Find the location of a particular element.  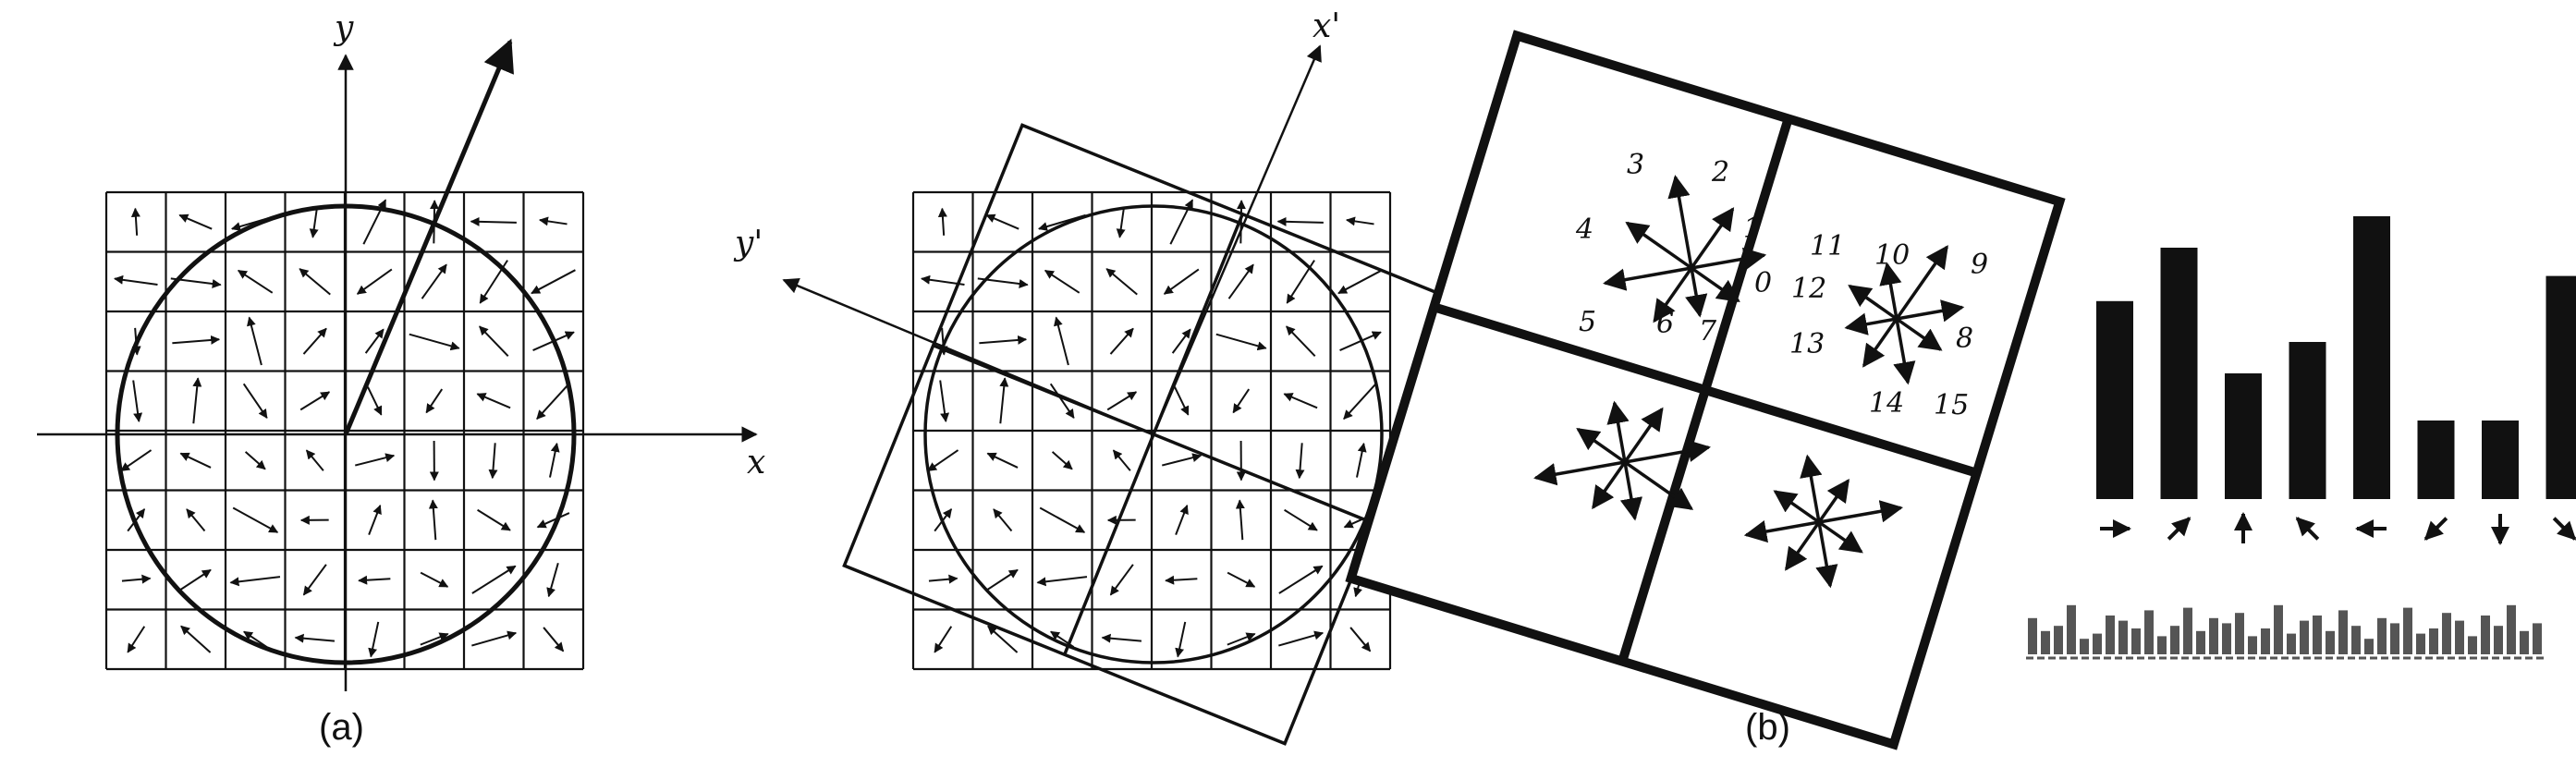

grid-right is located at coordinates (1151, 430).